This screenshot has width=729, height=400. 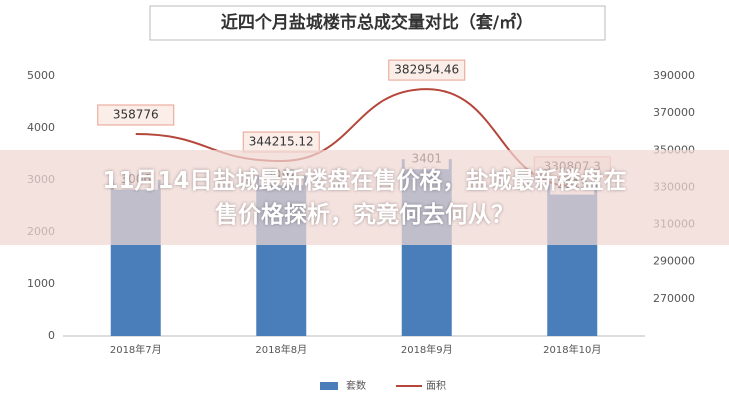 What do you see at coordinates (329, 386) in the screenshot?
I see `legend-swatch` at bounding box center [329, 386].